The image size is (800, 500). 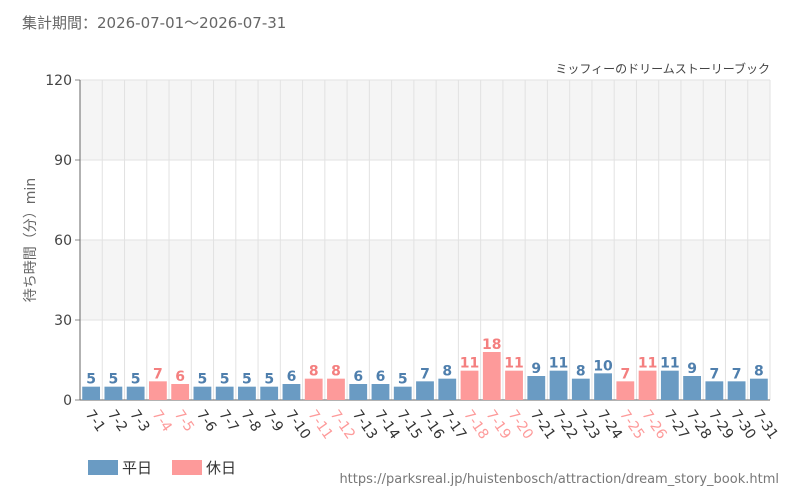 What do you see at coordinates (206, 421) in the screenshot?
I see `x-tick-label: 7-6` at bounding box center [206, 421].